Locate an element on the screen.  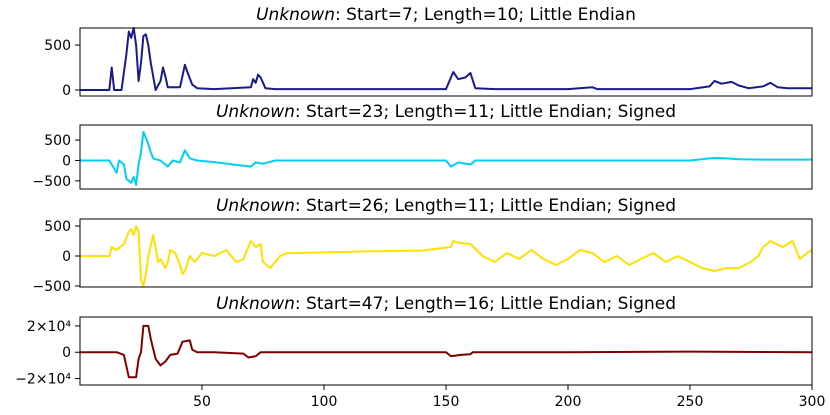
x-tick-label: 250 is located at coordinates (690, 402).